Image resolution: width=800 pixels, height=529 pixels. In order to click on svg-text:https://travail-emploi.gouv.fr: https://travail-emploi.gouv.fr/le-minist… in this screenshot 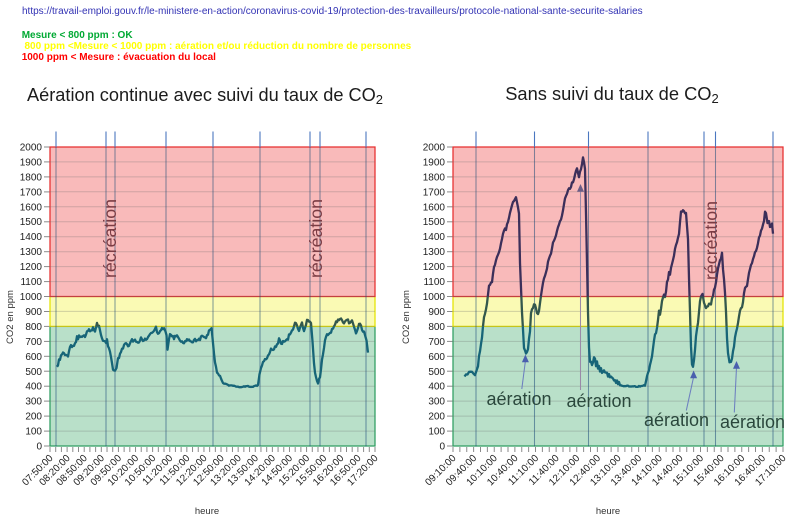, I will do `click(332, 11)`.